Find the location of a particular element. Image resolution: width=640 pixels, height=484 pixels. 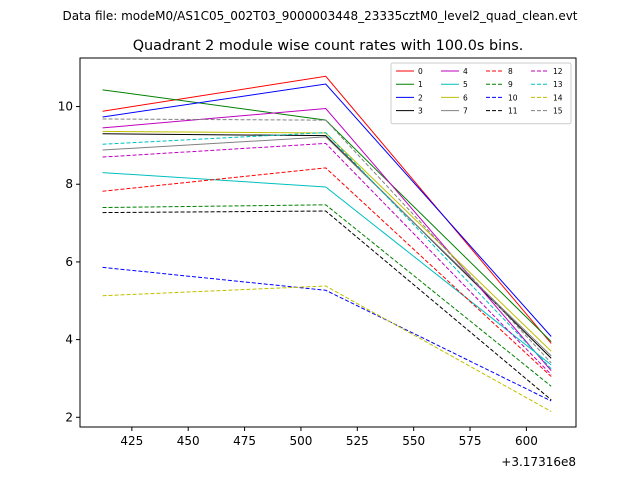

y-tick-label: 8 is located at coordinates (69, 184).